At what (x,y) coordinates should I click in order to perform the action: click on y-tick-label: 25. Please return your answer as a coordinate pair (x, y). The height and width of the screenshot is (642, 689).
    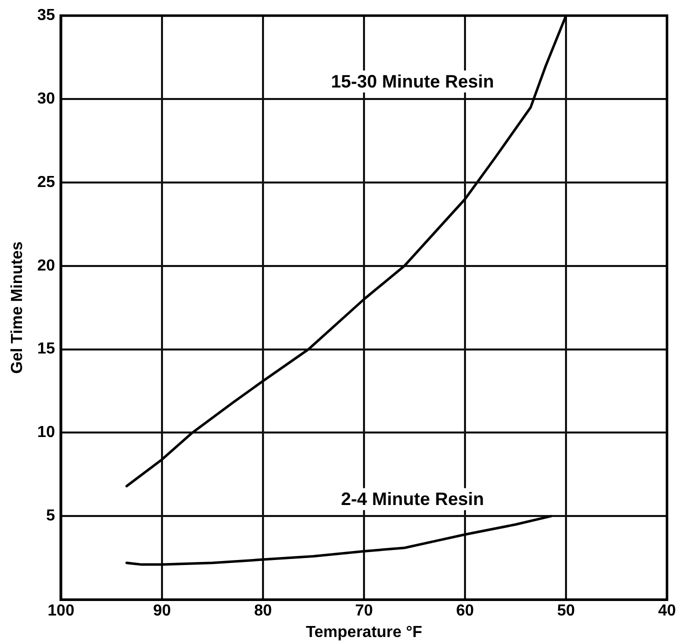
    Looking at the image, I should click on (46, 182).